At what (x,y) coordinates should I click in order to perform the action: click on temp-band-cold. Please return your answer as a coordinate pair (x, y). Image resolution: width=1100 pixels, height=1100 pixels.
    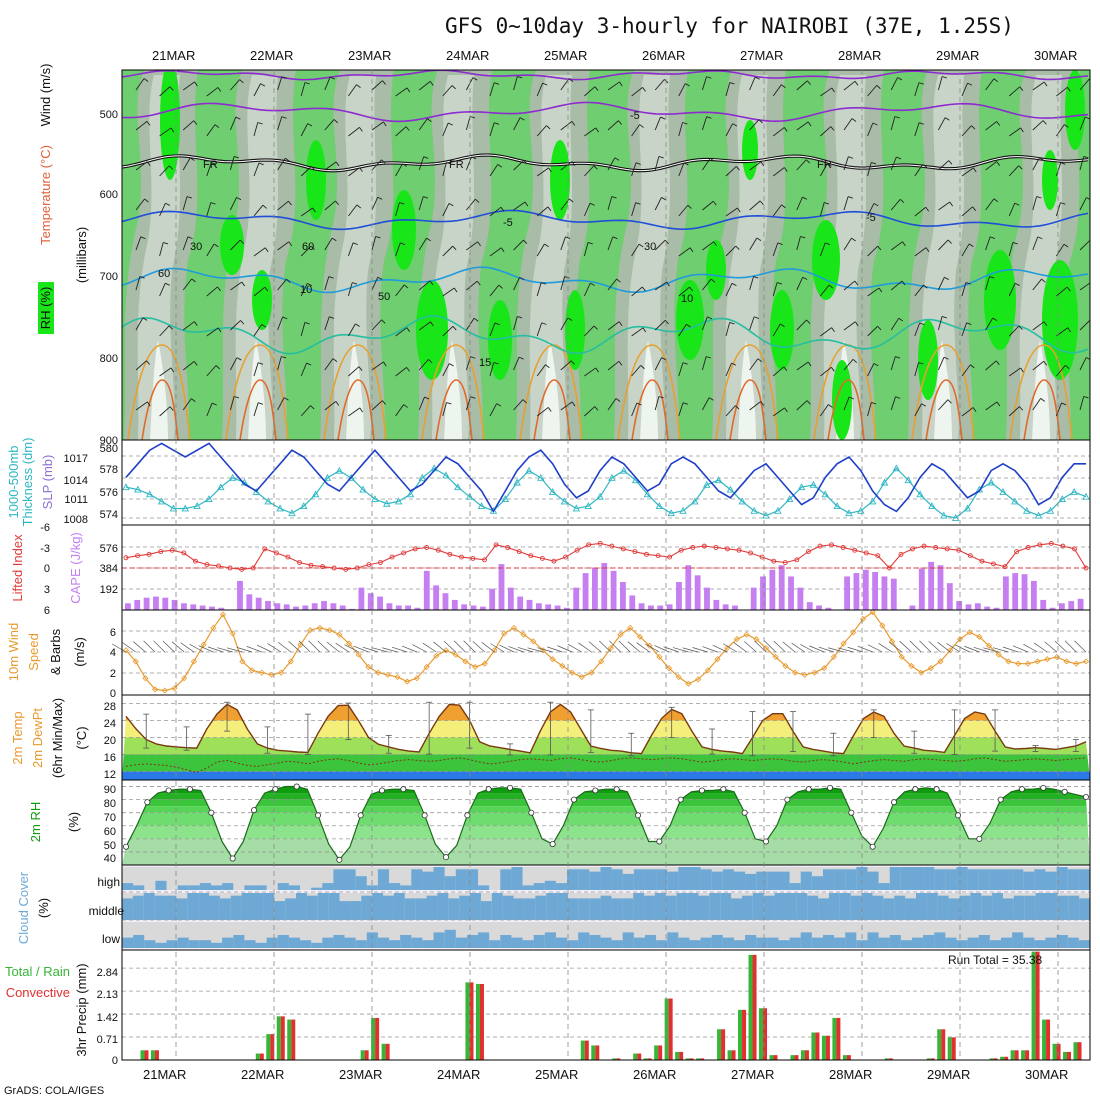
    Looking at the image, I should click on (606, 775).